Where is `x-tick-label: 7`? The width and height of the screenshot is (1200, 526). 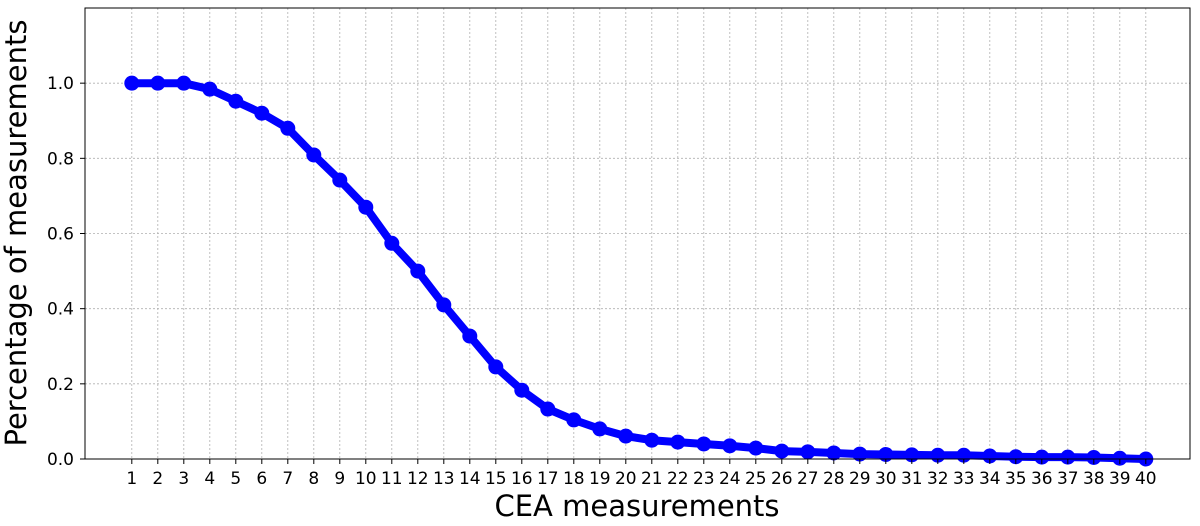
x-tick-label: 7 is located at coordinates (287, 479).